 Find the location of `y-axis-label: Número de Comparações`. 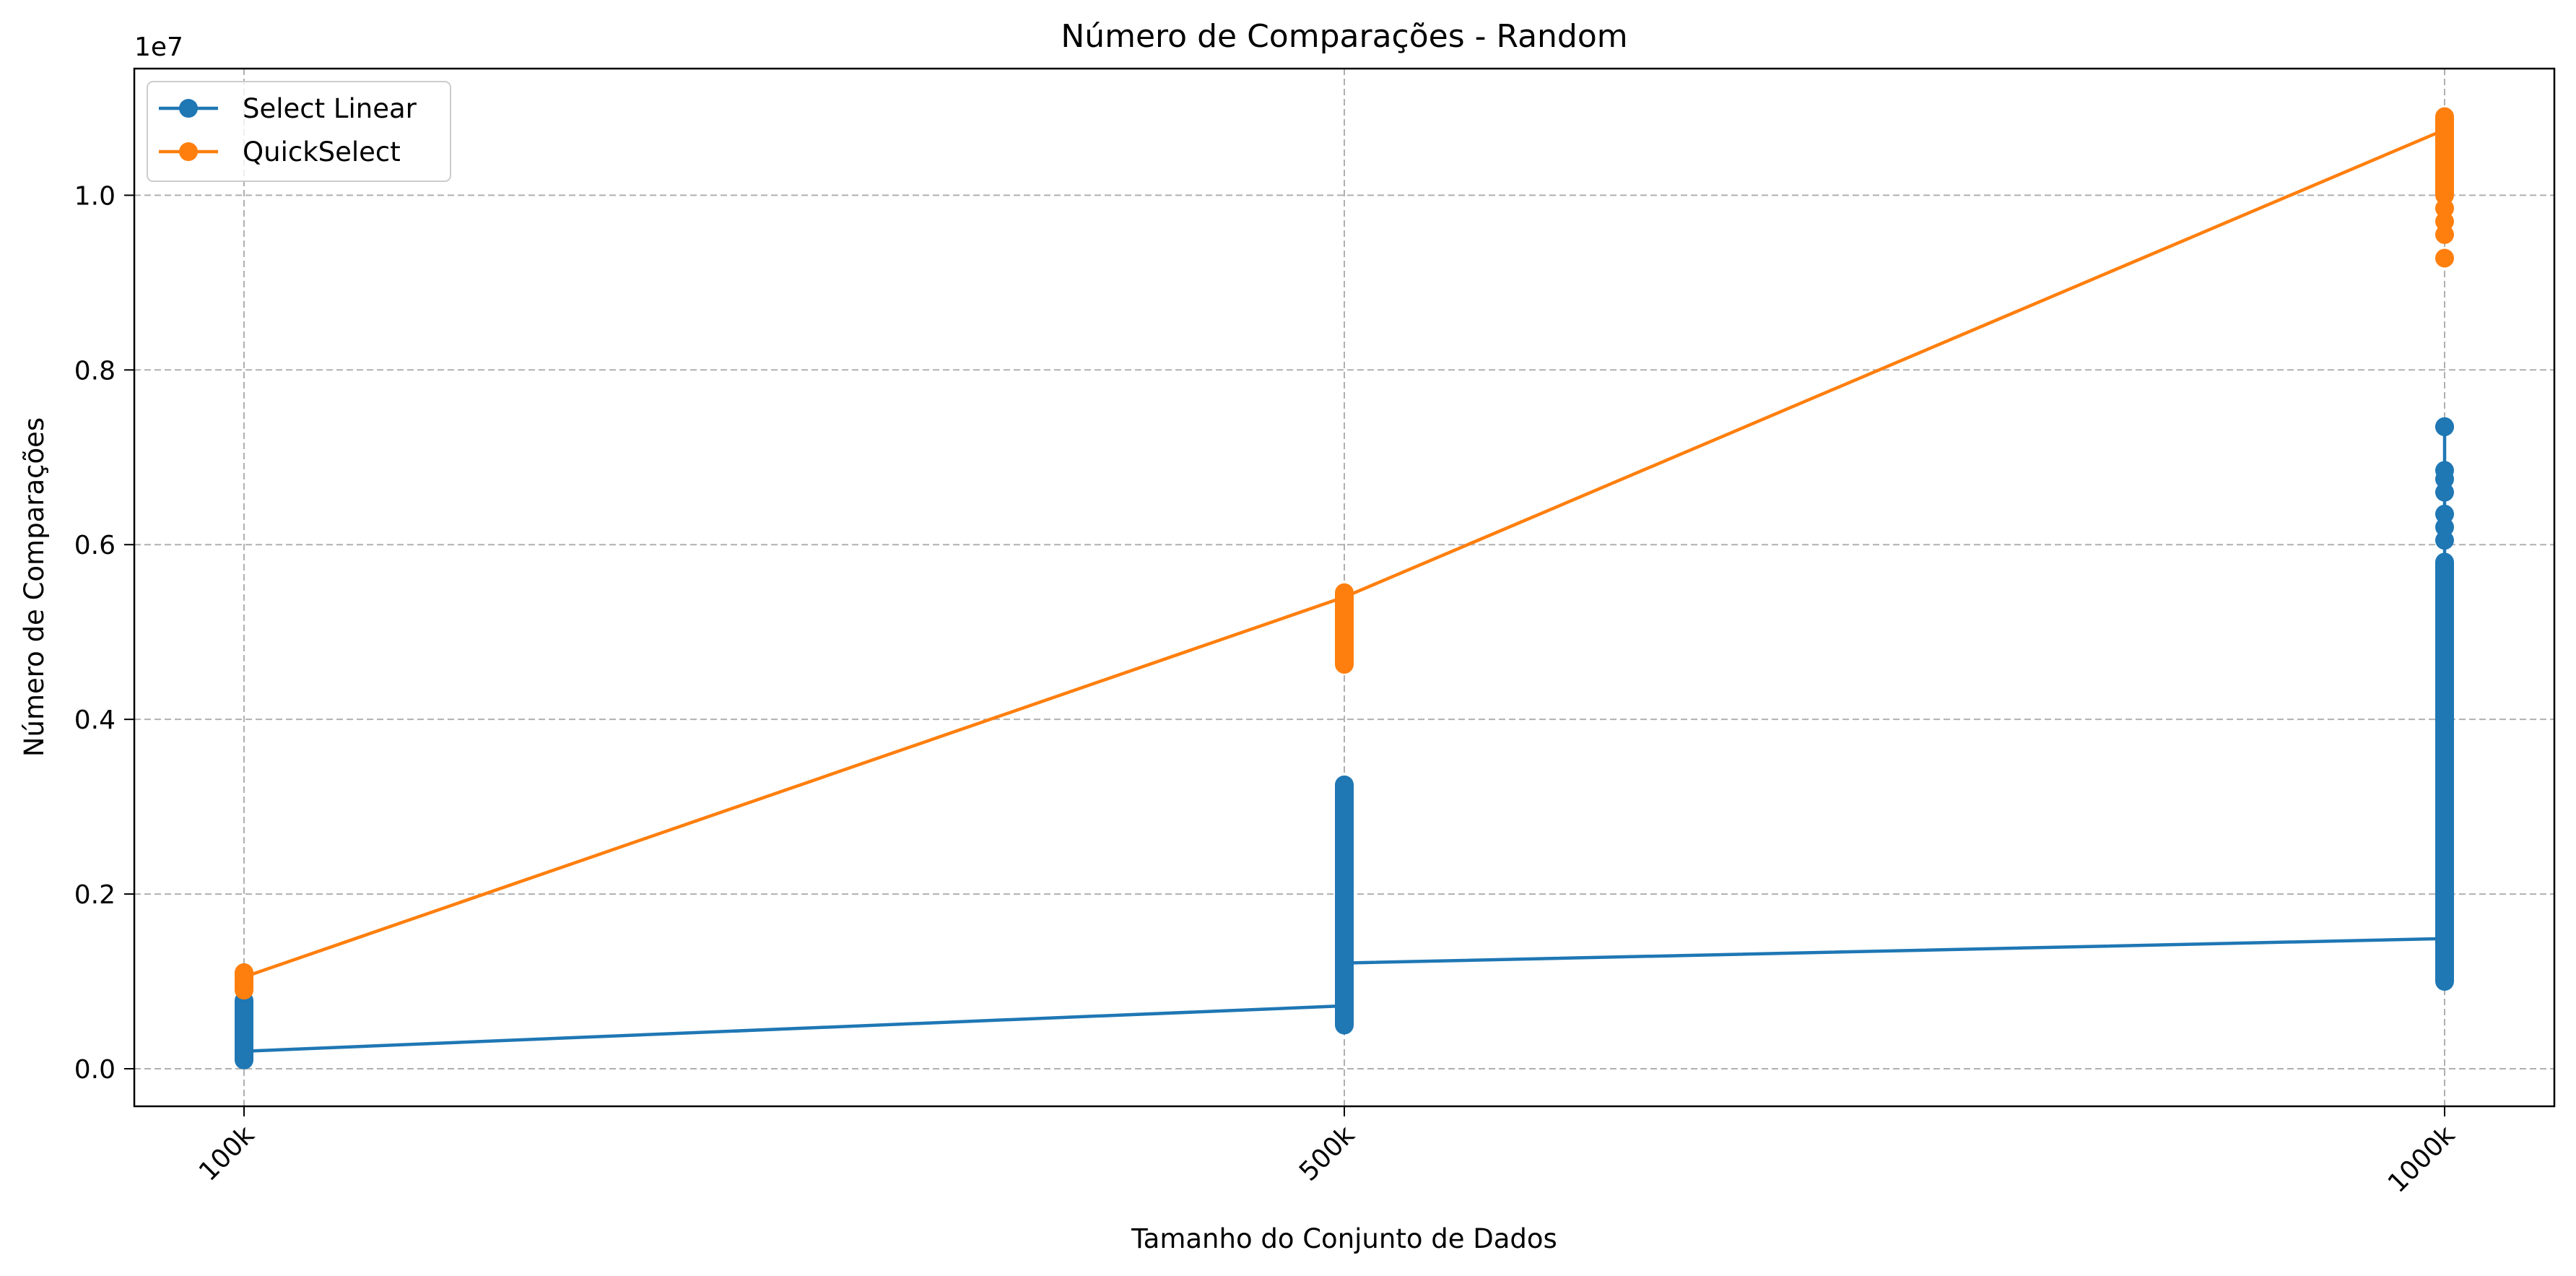

y-axis-label: Número de Comparações is located at coordinates (34, 587).